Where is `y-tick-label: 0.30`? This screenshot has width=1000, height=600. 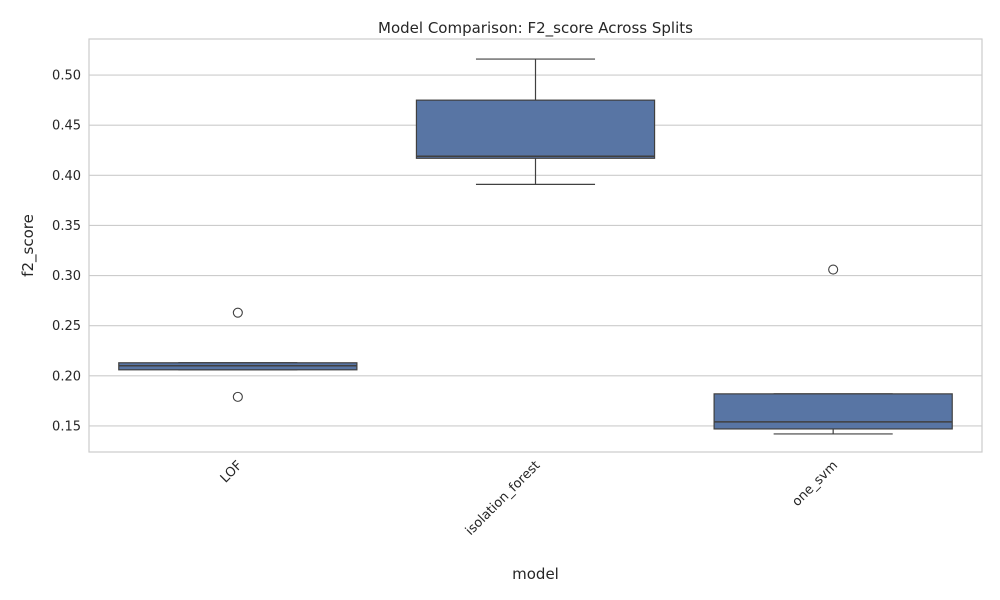
y-tick-label: 0.30 is located at coordinates (66, 276).